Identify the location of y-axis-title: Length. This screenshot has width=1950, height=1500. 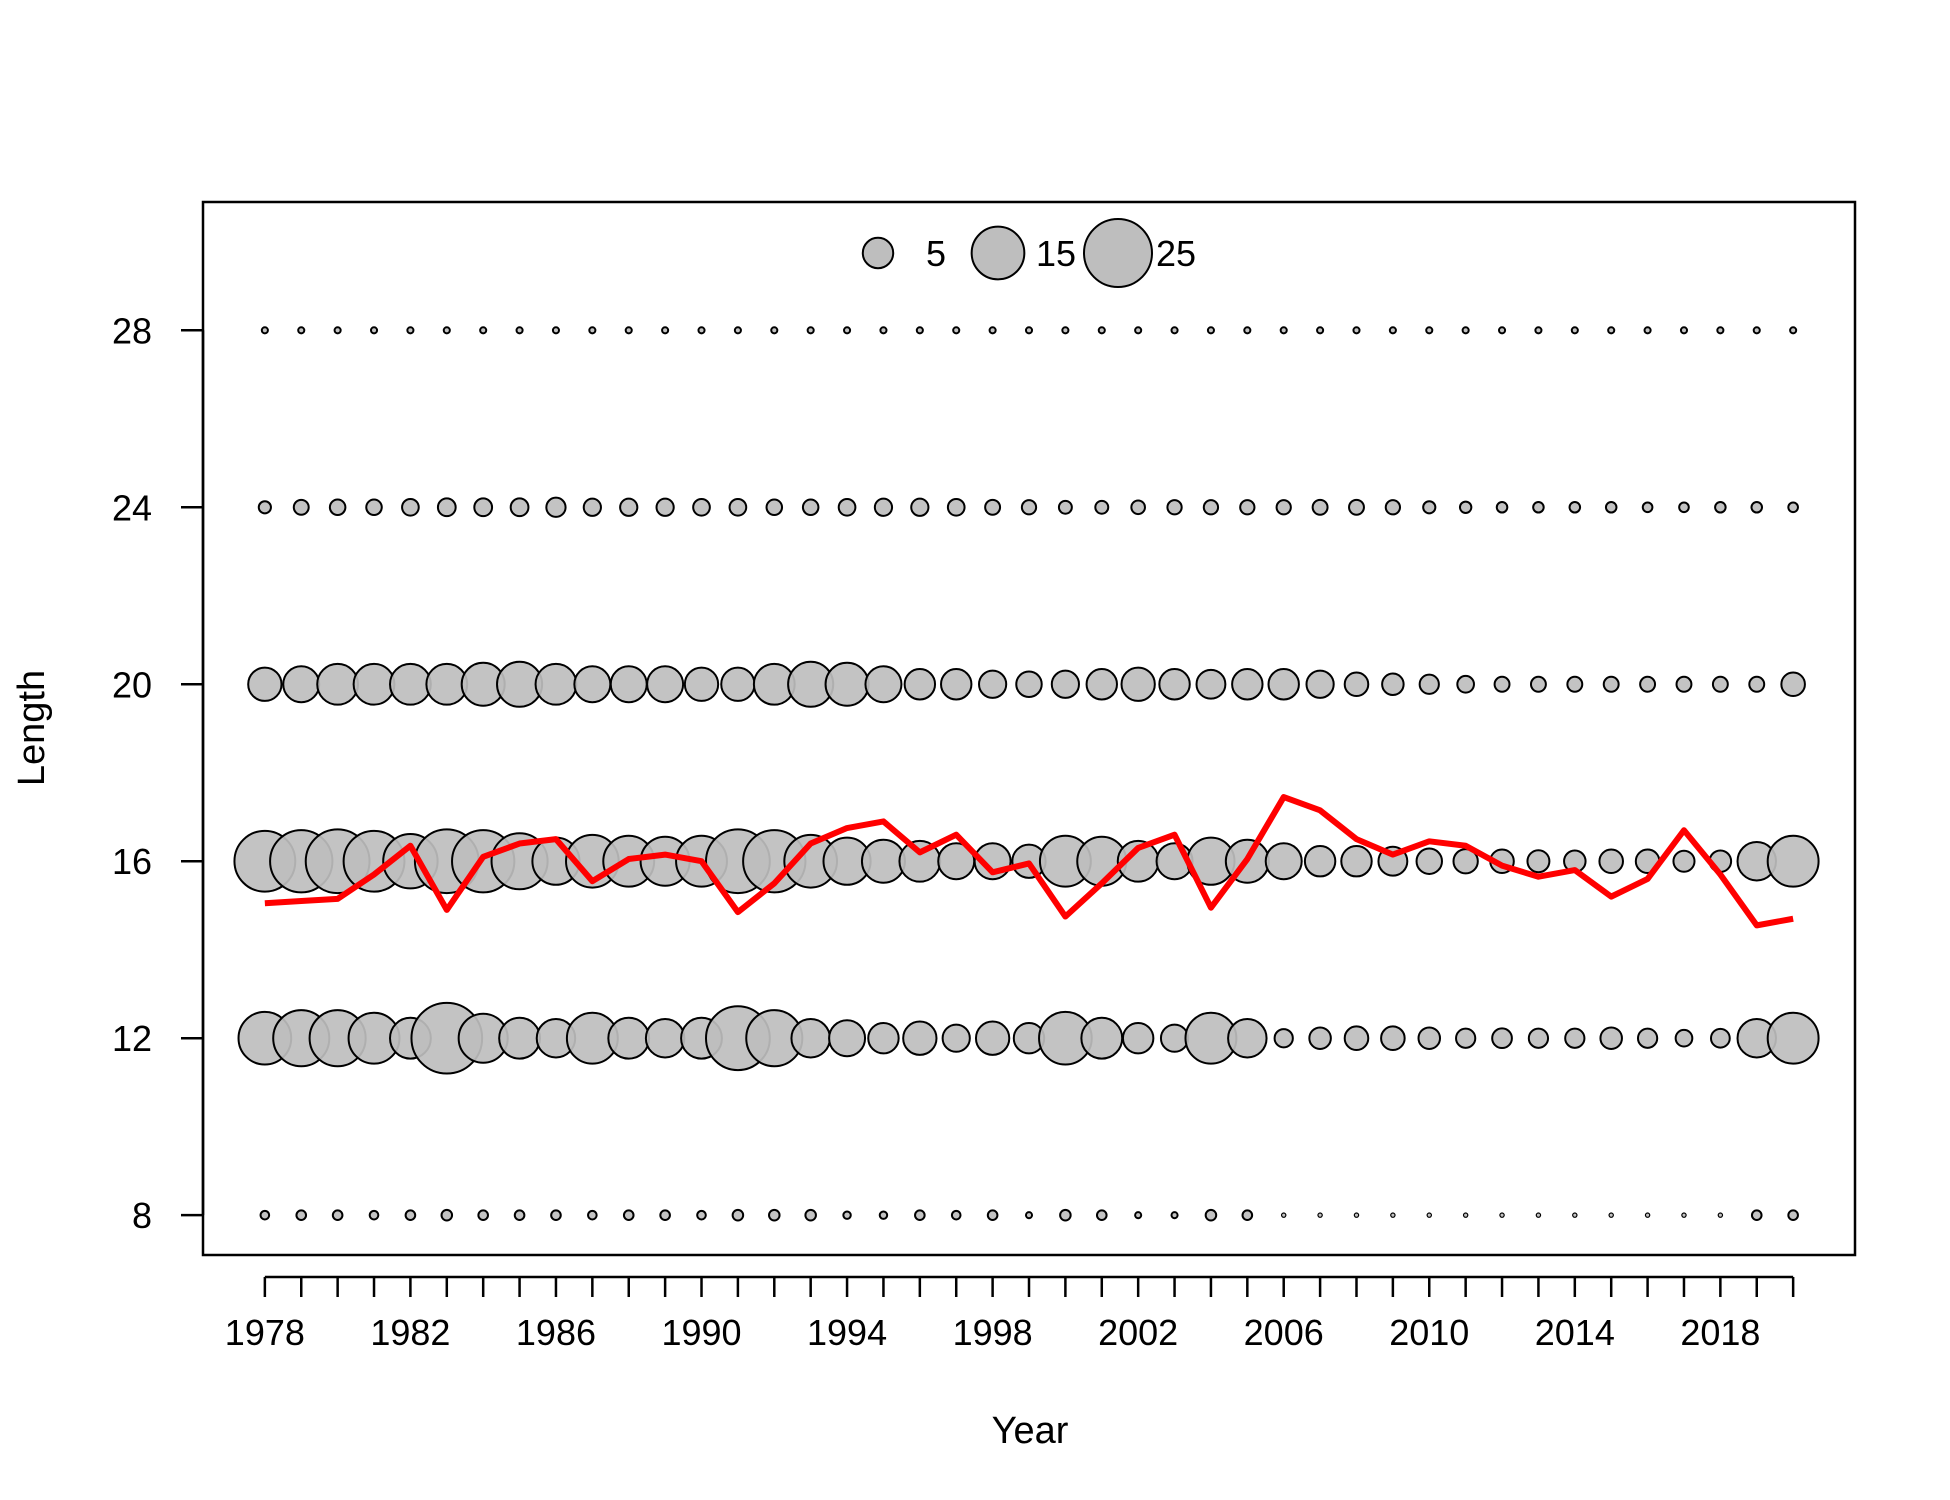
(32, 728).